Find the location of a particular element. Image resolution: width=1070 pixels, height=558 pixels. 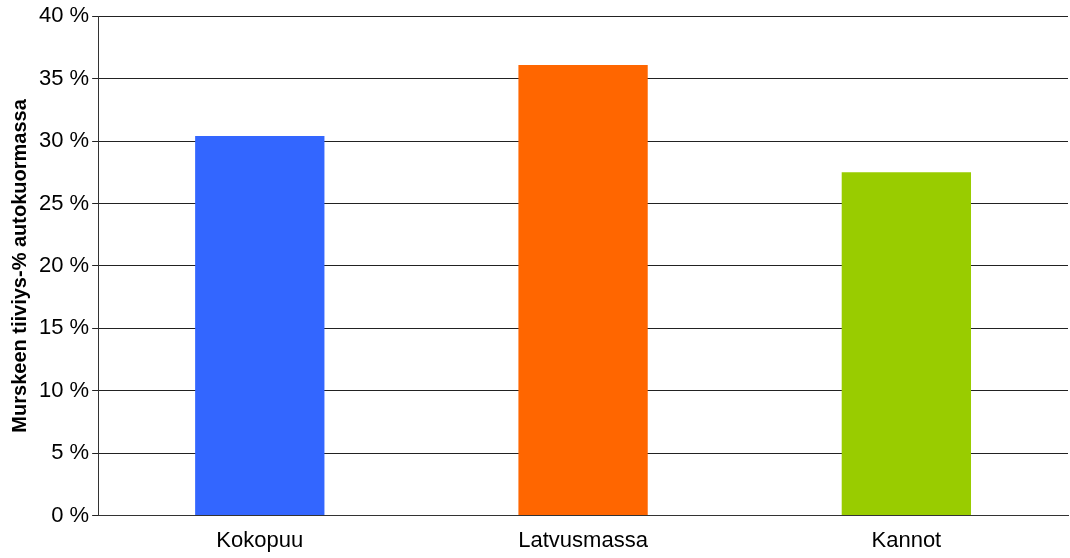

x-tick-label: Kokopuu is located at coordinates (260, 539).